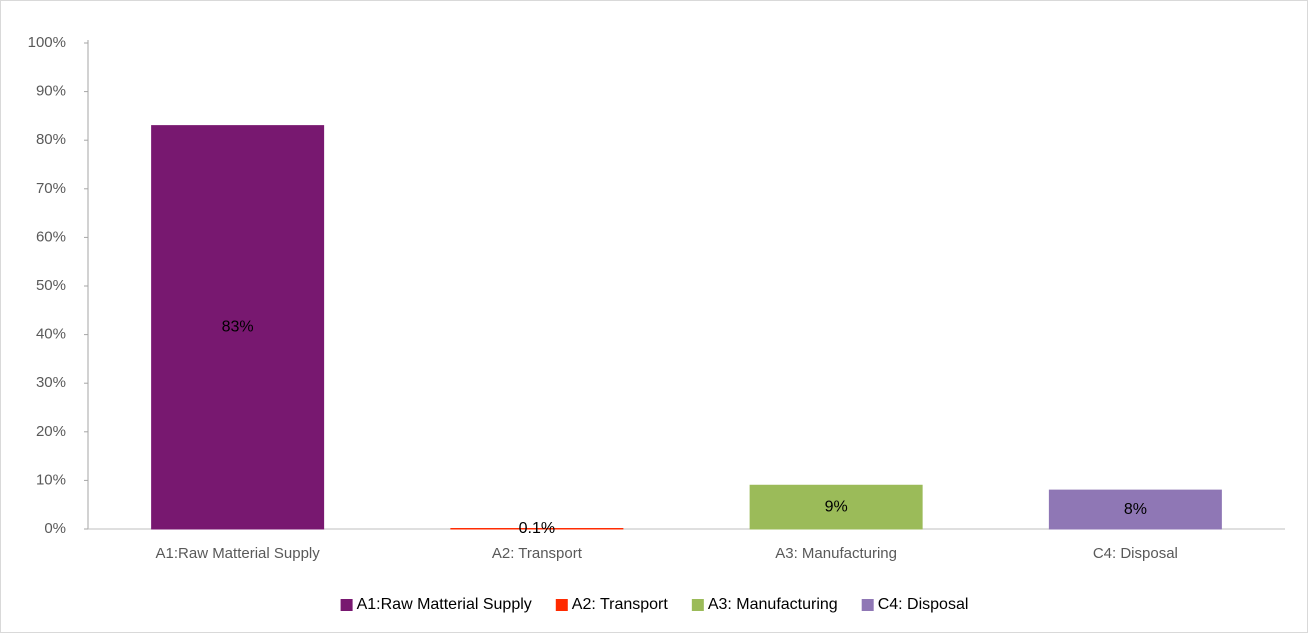 The width and height of the screenshot is (1309, 634). Describe the element at coordinates (51, 139) in the screenshot. I see `y-tick-label: 80%` at that location.